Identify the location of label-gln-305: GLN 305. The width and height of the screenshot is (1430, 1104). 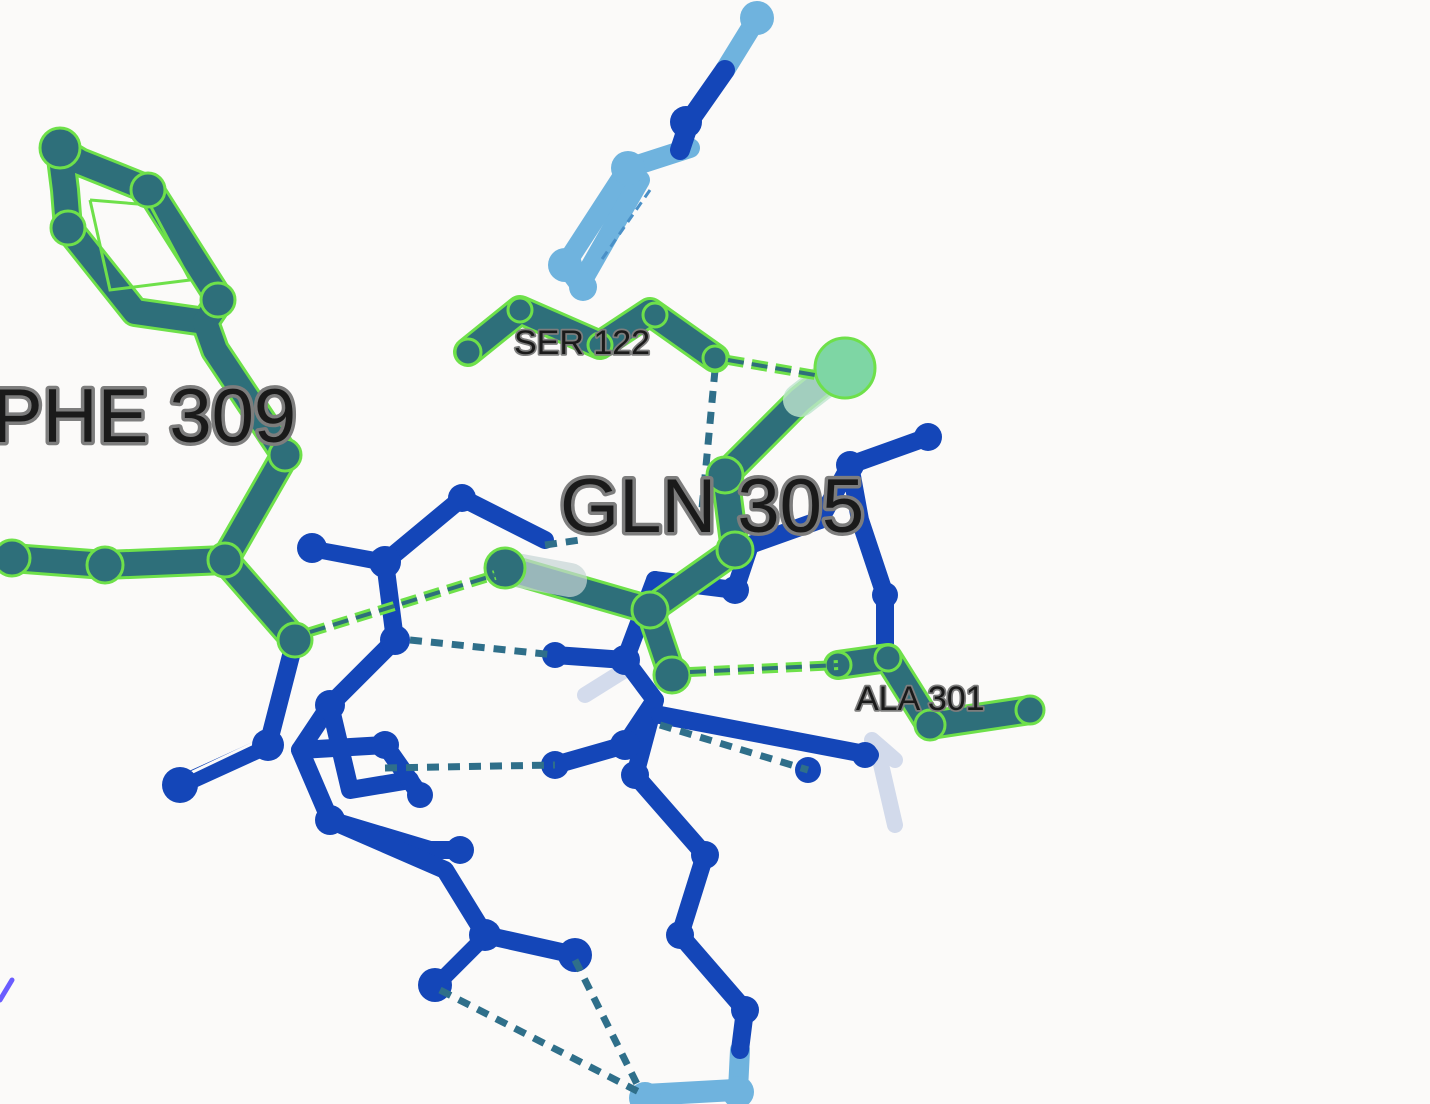
(712, 506).